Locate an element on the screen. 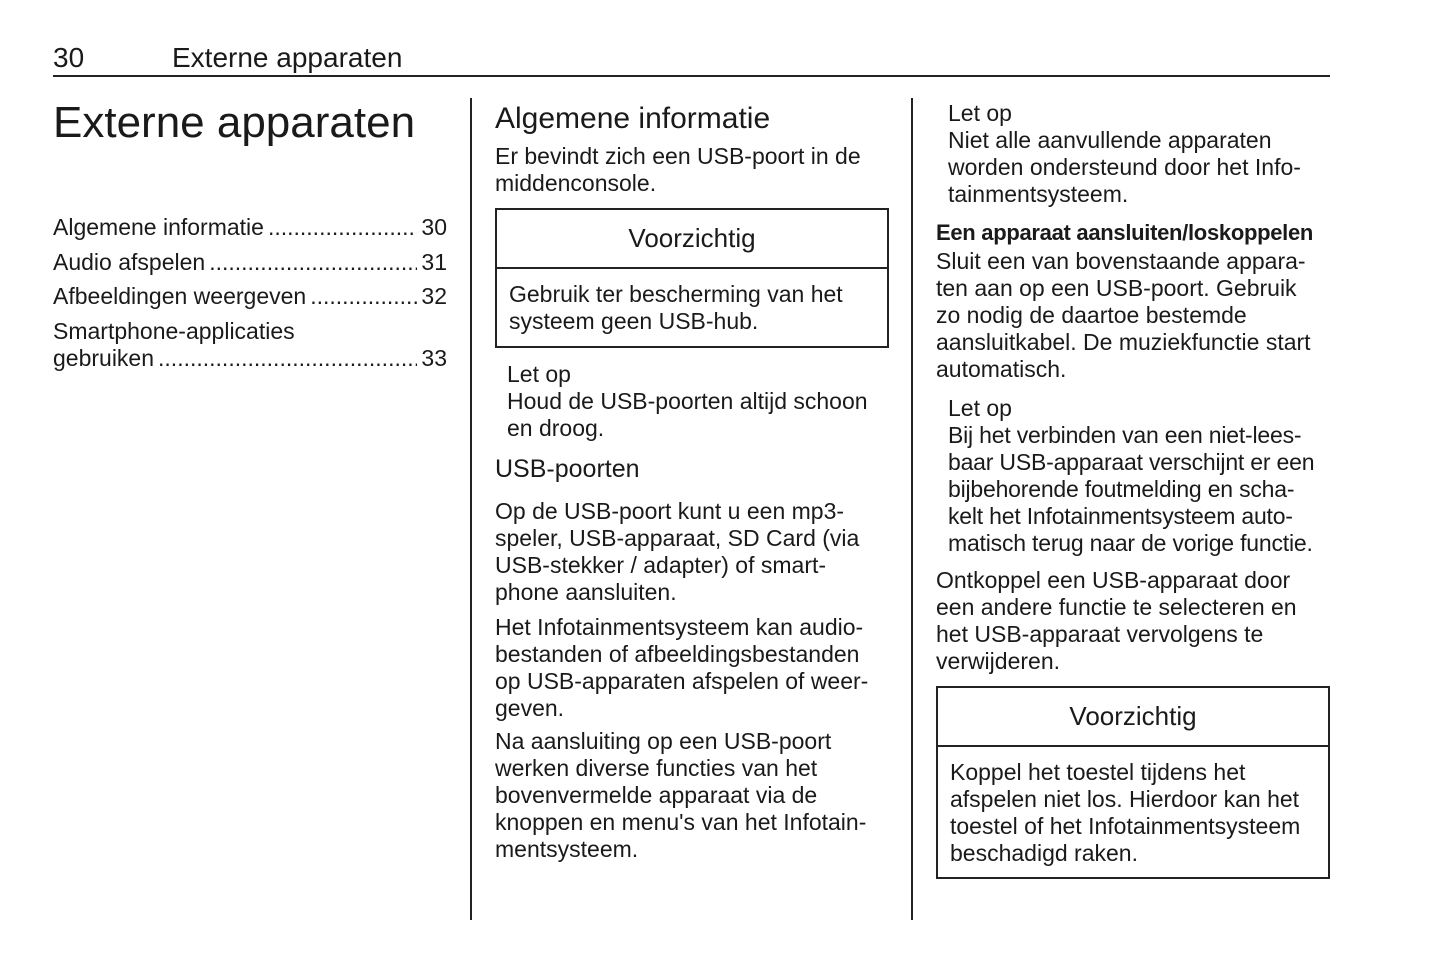  running-title: Externe apparaten is located at coordinates (287, 57).